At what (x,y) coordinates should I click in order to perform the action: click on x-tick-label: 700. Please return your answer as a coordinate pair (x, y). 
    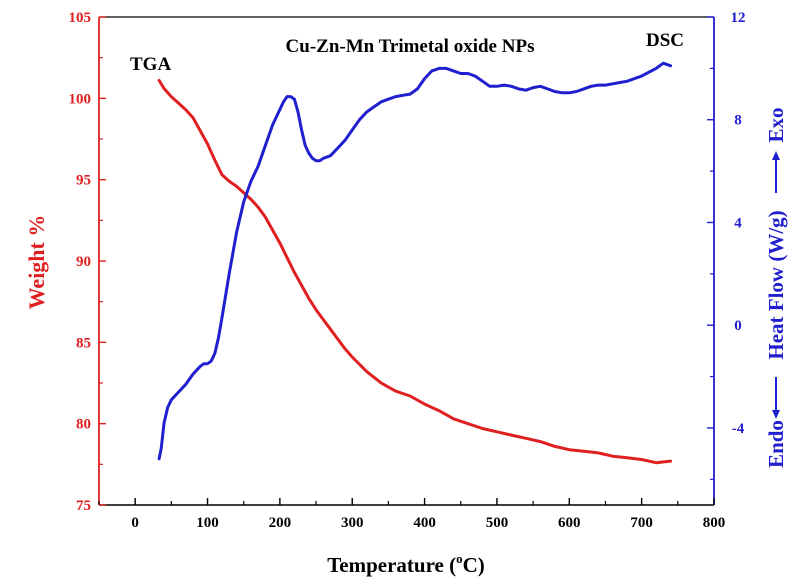
    Looking at the image, I should click on (641, 523).